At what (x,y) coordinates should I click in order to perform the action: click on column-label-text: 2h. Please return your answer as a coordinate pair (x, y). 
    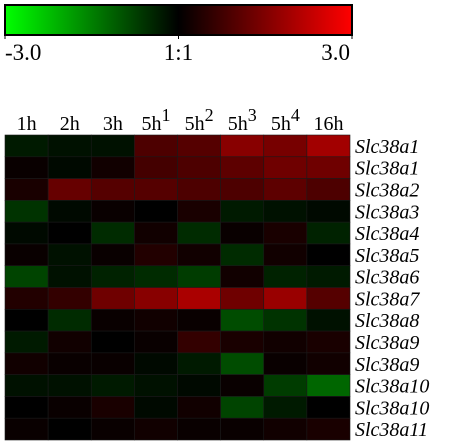
    Looking at the image, I should click on (70, 124).